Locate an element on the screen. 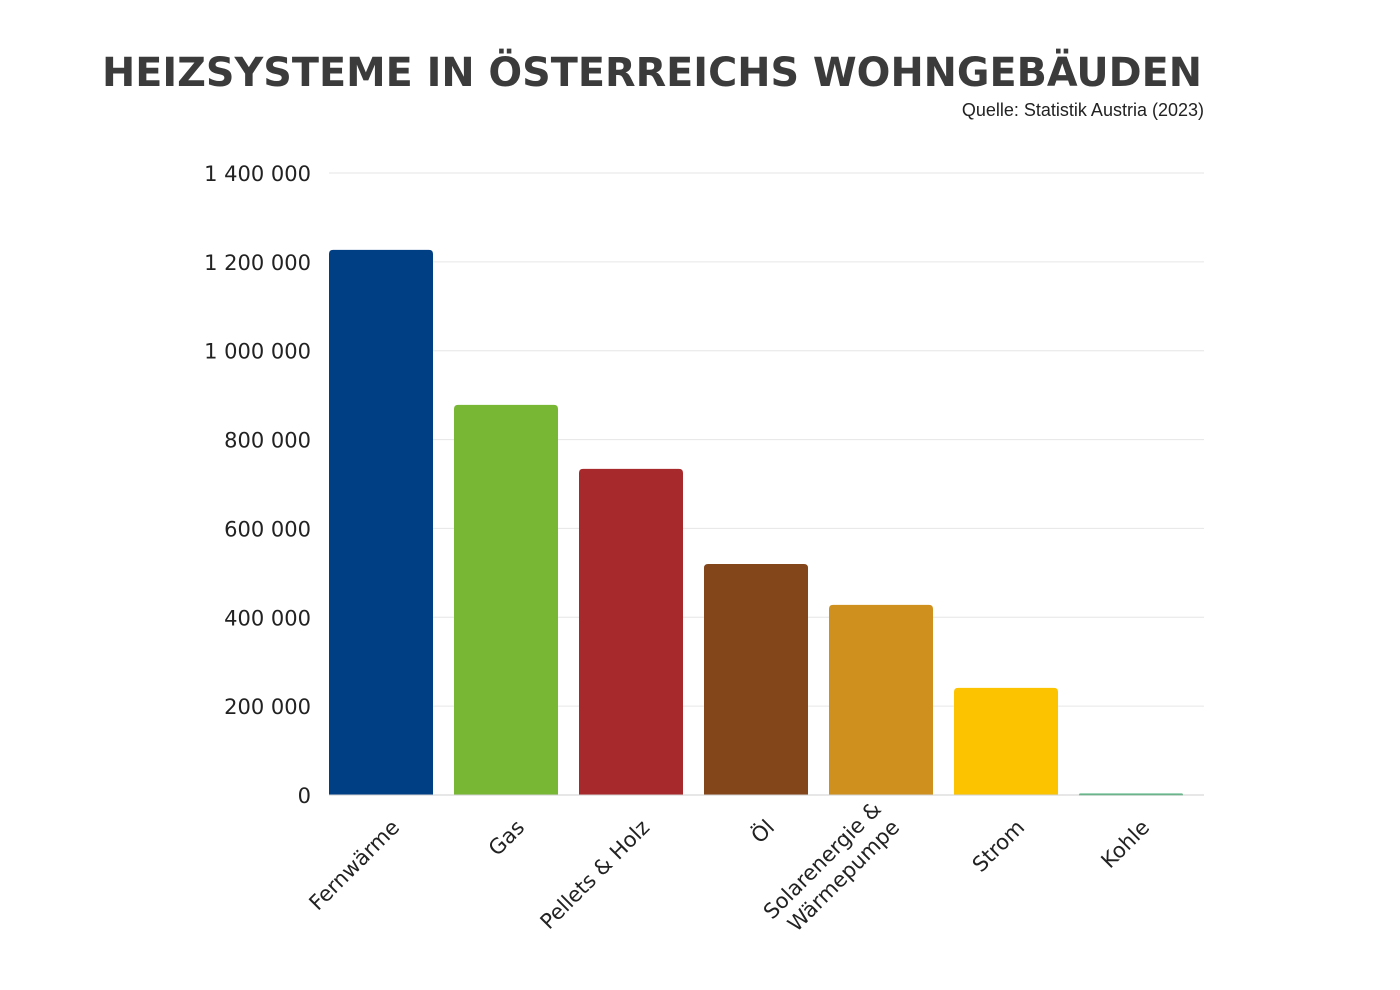 The image size is (1400, 990). chart-source: Quelle: Statistik Austria (2023) is located at coordinates (1082, 110).